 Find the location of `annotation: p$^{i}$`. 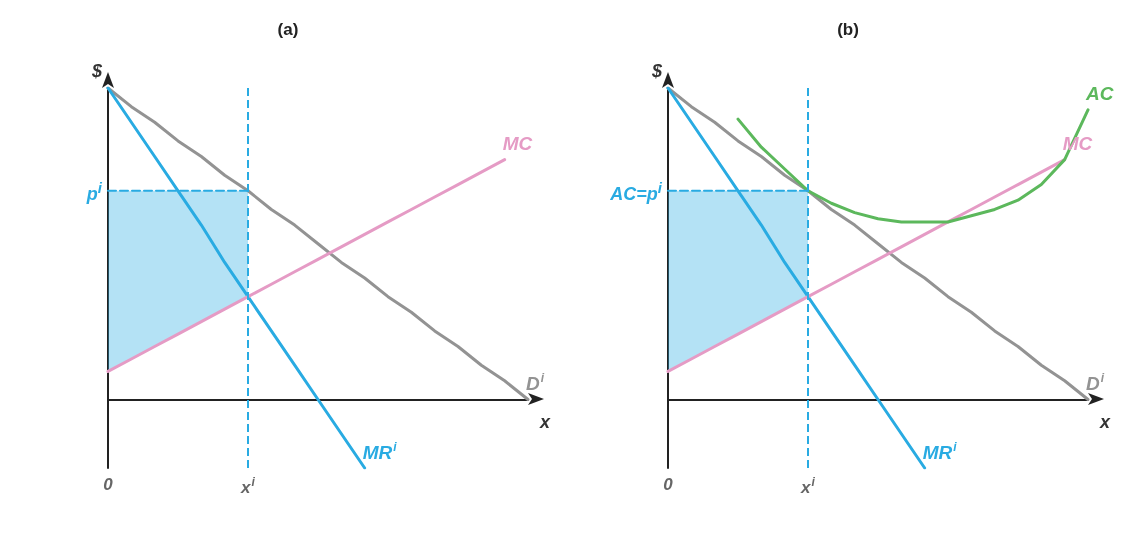

annotation: p$^{i}$ is located at coordinates (94, 191).